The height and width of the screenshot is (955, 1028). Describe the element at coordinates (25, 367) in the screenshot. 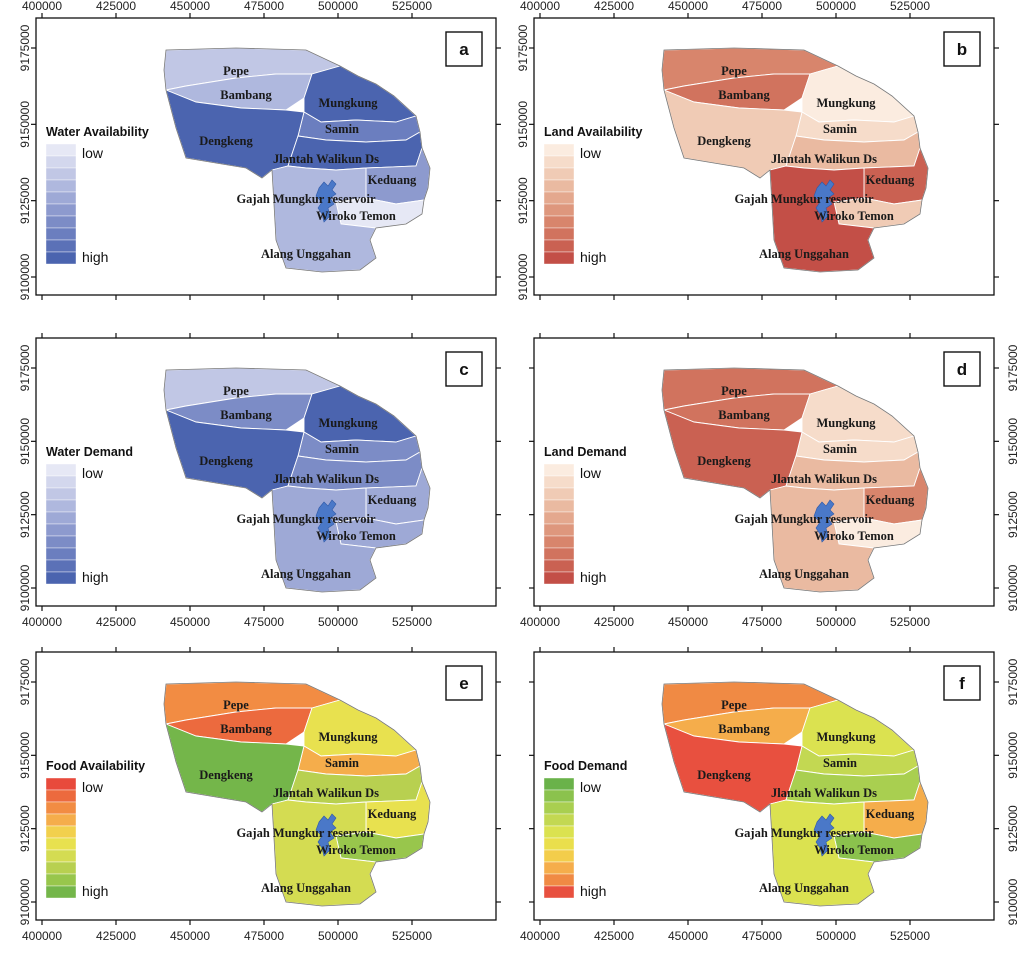

I see `y-tick-label: 9175000` at that location.